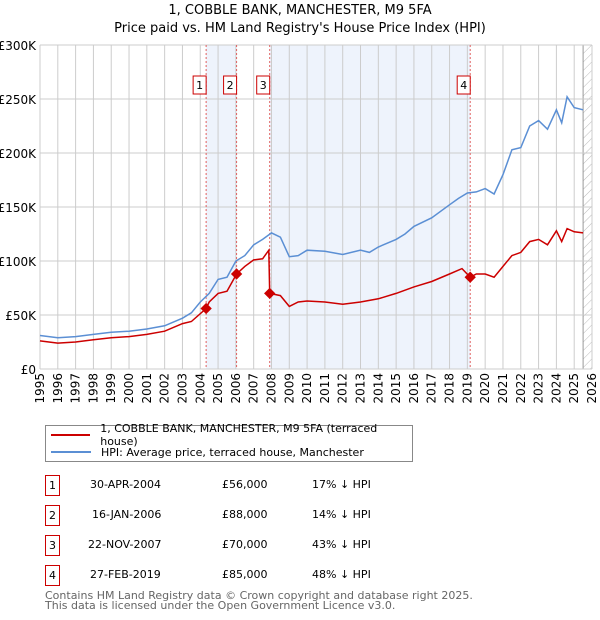 The height and width of the screenshot is (620, 600). What do you see at coordinates (40, 388) in the screenshot?
I see `x-tick-label: 1995` at bounding box center [40, 388].